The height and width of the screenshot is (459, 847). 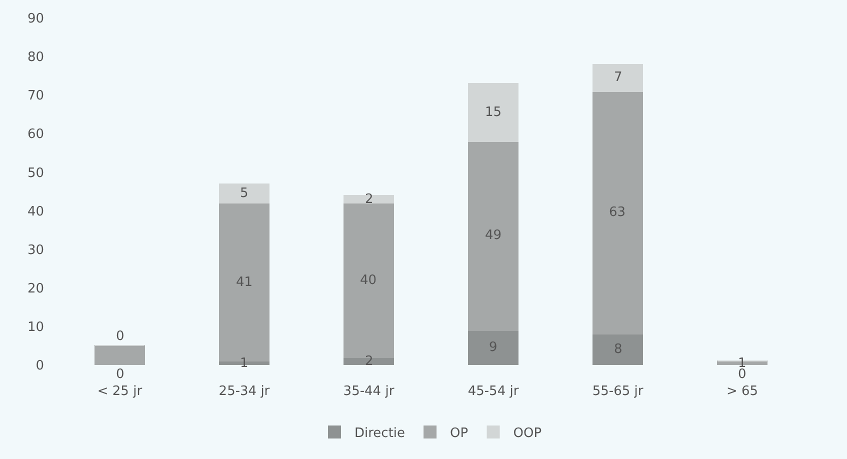 What do you see at coordinates (35, 327) in the screenshot?
I see `y-tick-label: 10` at bounding box center [35, 327].